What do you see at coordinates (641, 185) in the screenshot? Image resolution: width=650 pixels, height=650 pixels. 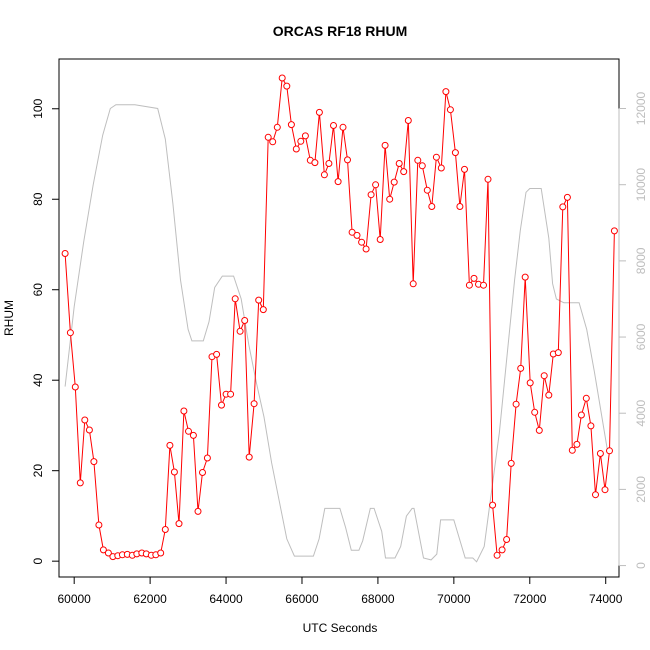 I see `y2-tick-label: 10000` at bounding box center [641, 185].